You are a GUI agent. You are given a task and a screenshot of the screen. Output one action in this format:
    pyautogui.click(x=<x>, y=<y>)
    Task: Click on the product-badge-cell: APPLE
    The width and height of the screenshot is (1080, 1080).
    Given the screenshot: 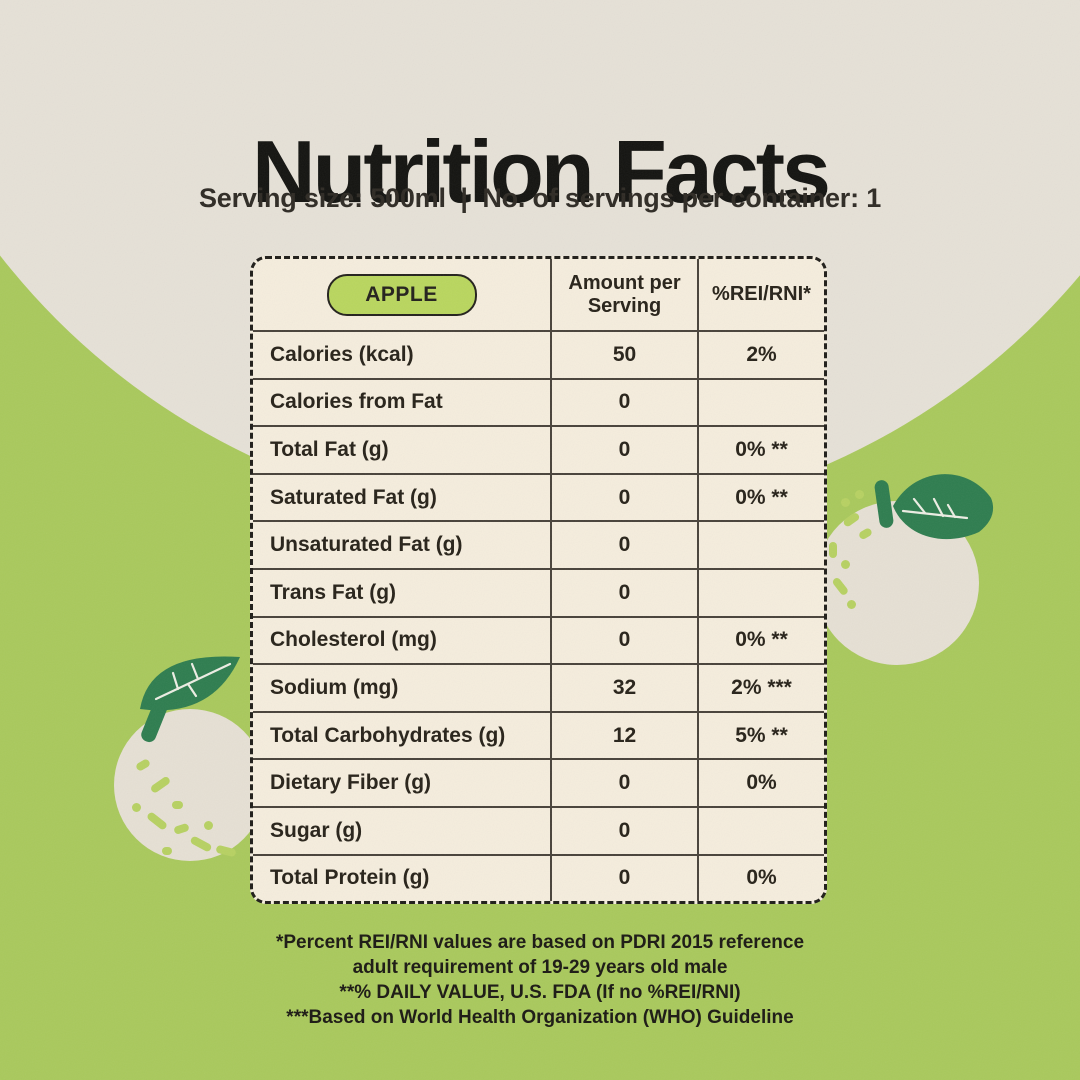 What is the action you would take?
    pyautogui.click(x=401, y=294)
    